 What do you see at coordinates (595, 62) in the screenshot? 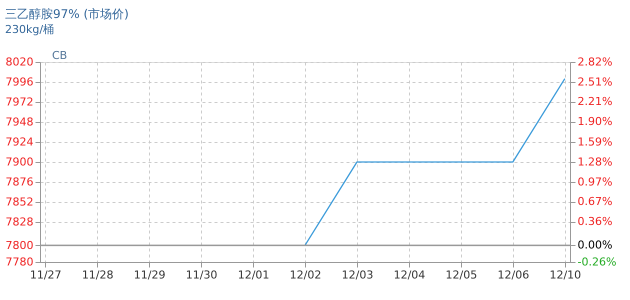
I see `y2-tick-label: 2.82%` at bounding box center [595, 62].